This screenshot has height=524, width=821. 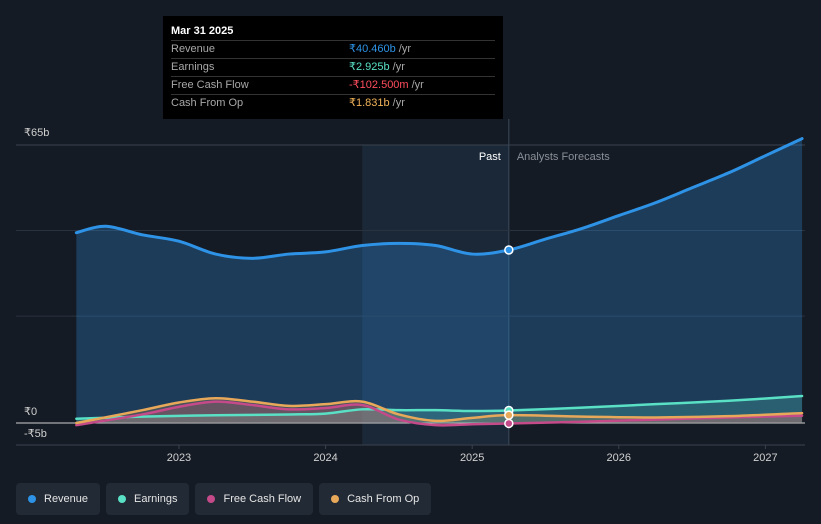 I want to click on tooltip-label: Cash From Op, so click(x=207, y=103).